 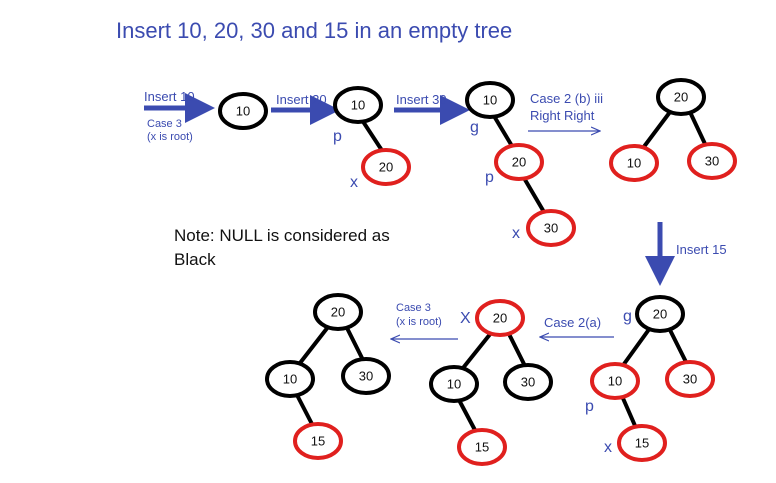 I want to click on tree1-node-10-label: 10, so click(x=243, y=111).